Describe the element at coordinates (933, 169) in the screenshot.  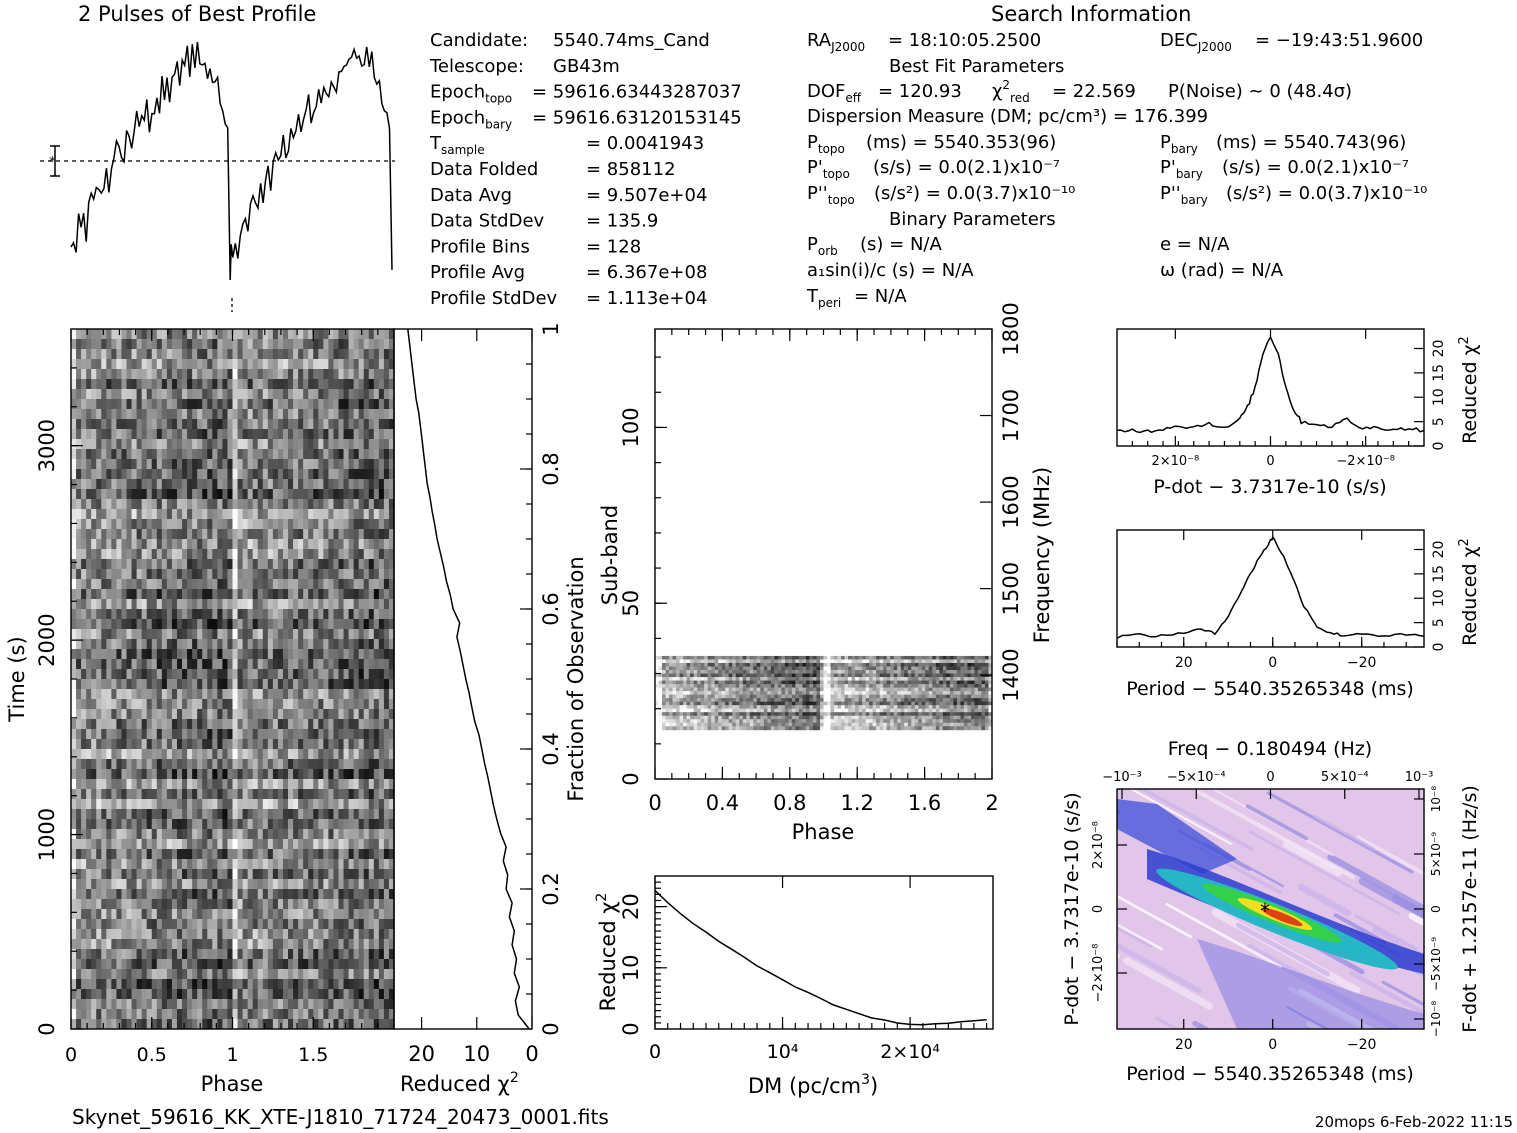
I see `pd-topo-line: P'topo (s/s) = 0.0(2.1)x10⁻⁷` at that location.